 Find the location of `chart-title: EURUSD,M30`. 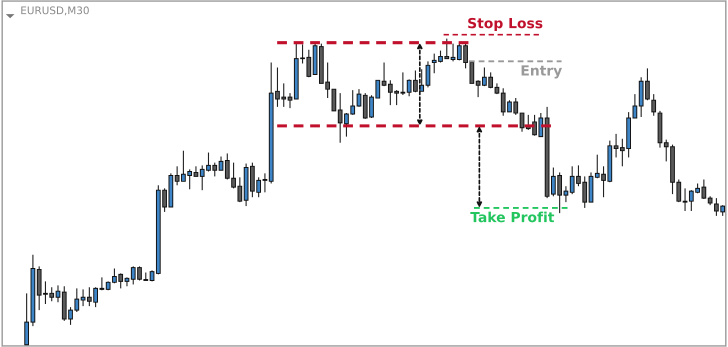

chart-title: EURUSD,M30 is located at coordinates (55, 11).